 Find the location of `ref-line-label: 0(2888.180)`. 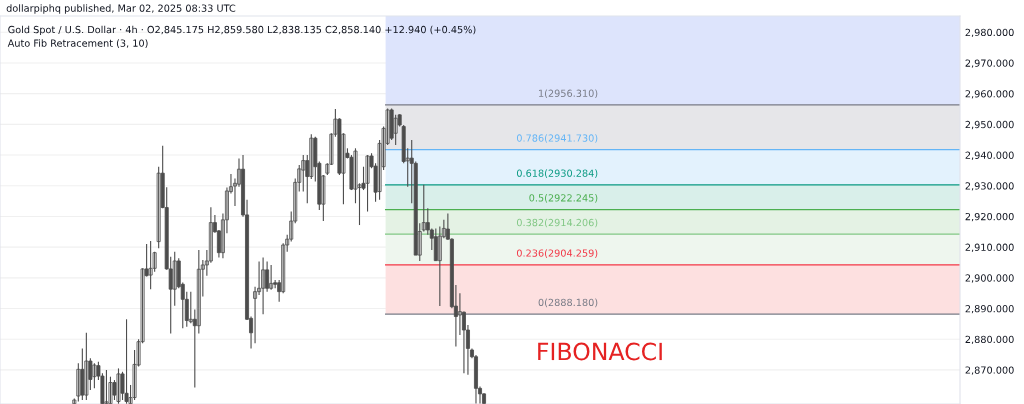

ref-line-label: 0(2888.180) is located at coordinates (568, 303).